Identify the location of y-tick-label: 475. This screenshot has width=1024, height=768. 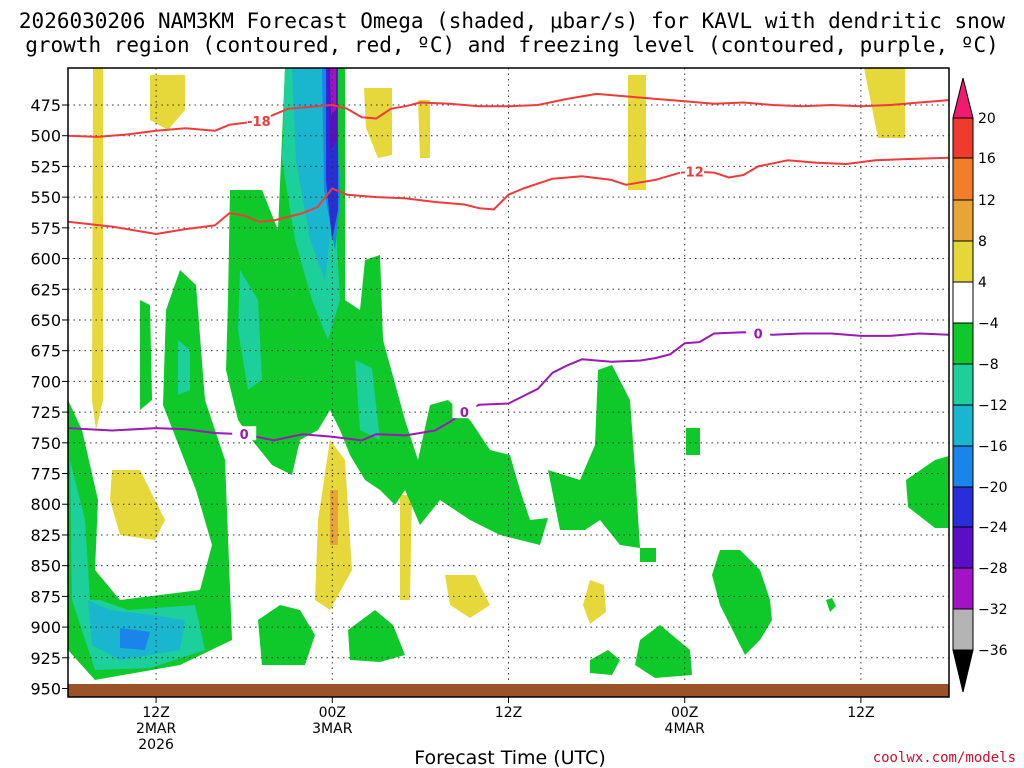
(45, 105).